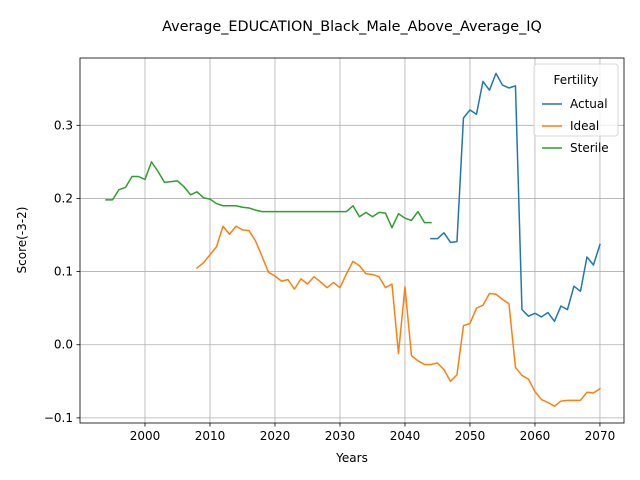 This screenshot has width=640, height=480. I want to click on x-tick-label: 2000, so click(145, 436).